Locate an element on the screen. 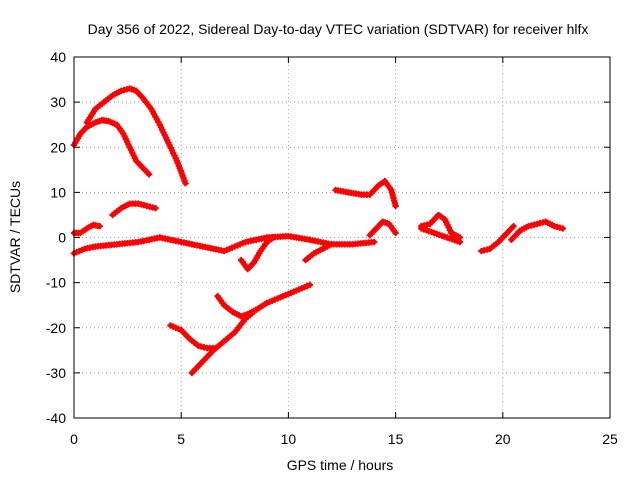  y-tick-label: 10 is located at coordinates (58, 192).